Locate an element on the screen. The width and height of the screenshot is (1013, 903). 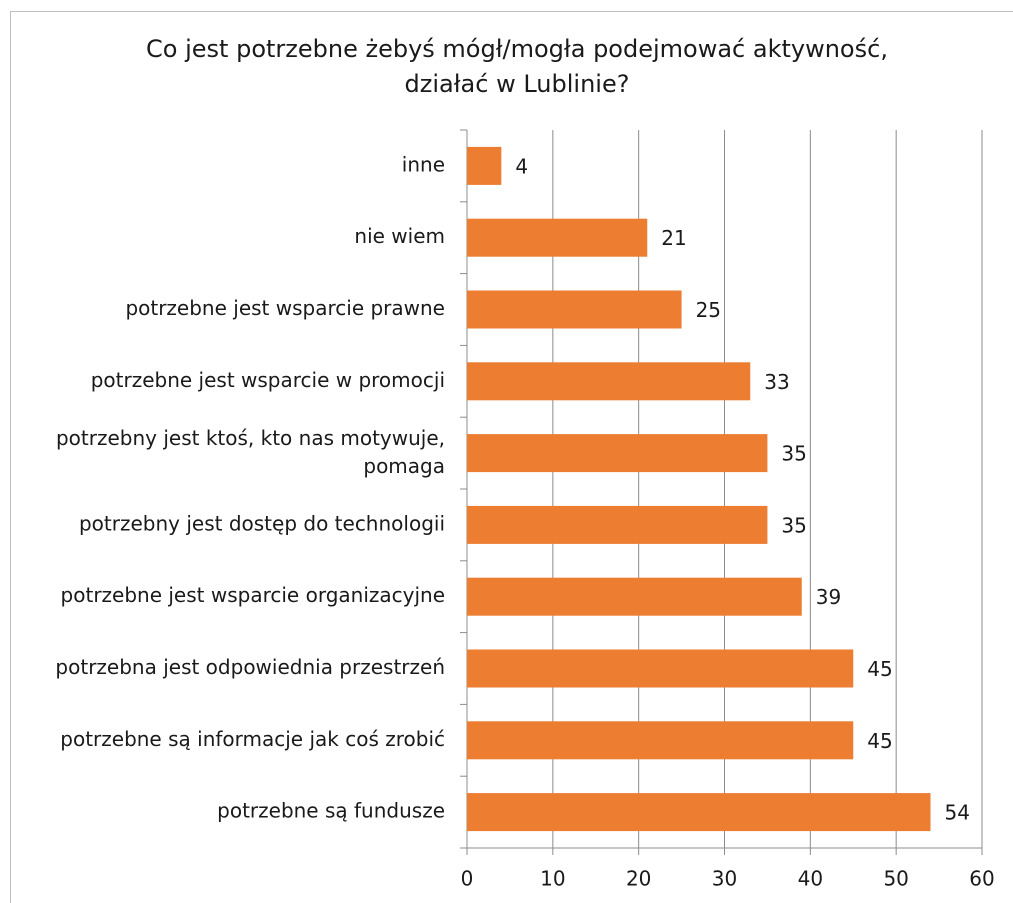
data-label: 39 is located at coordinates (828, 597).